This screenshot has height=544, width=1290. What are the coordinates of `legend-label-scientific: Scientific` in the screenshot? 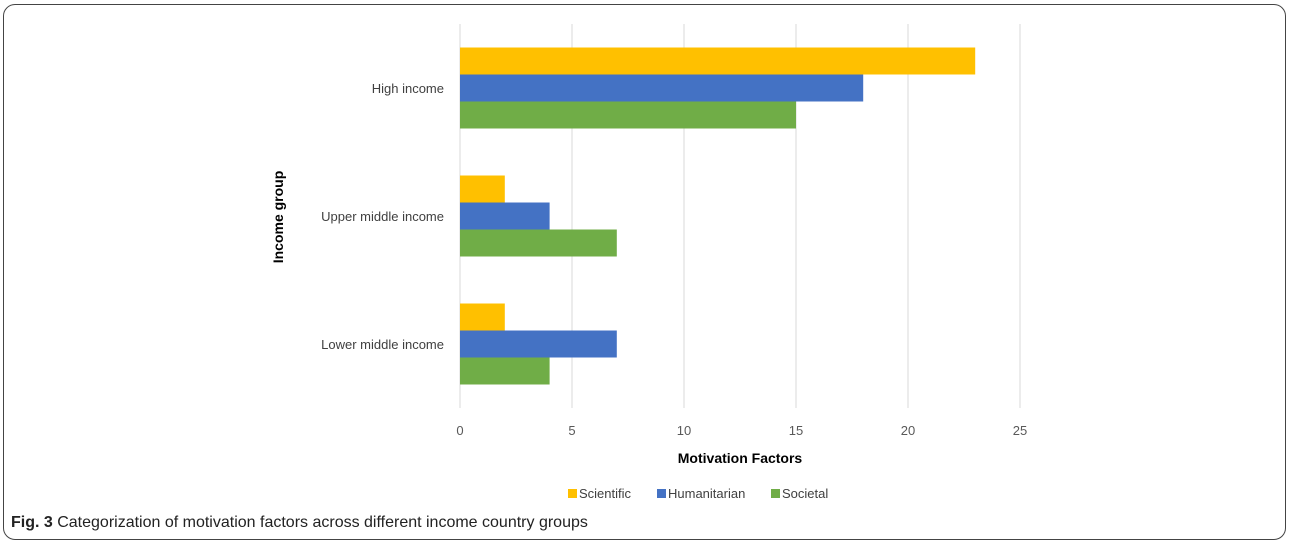 It's located at (605, 493).